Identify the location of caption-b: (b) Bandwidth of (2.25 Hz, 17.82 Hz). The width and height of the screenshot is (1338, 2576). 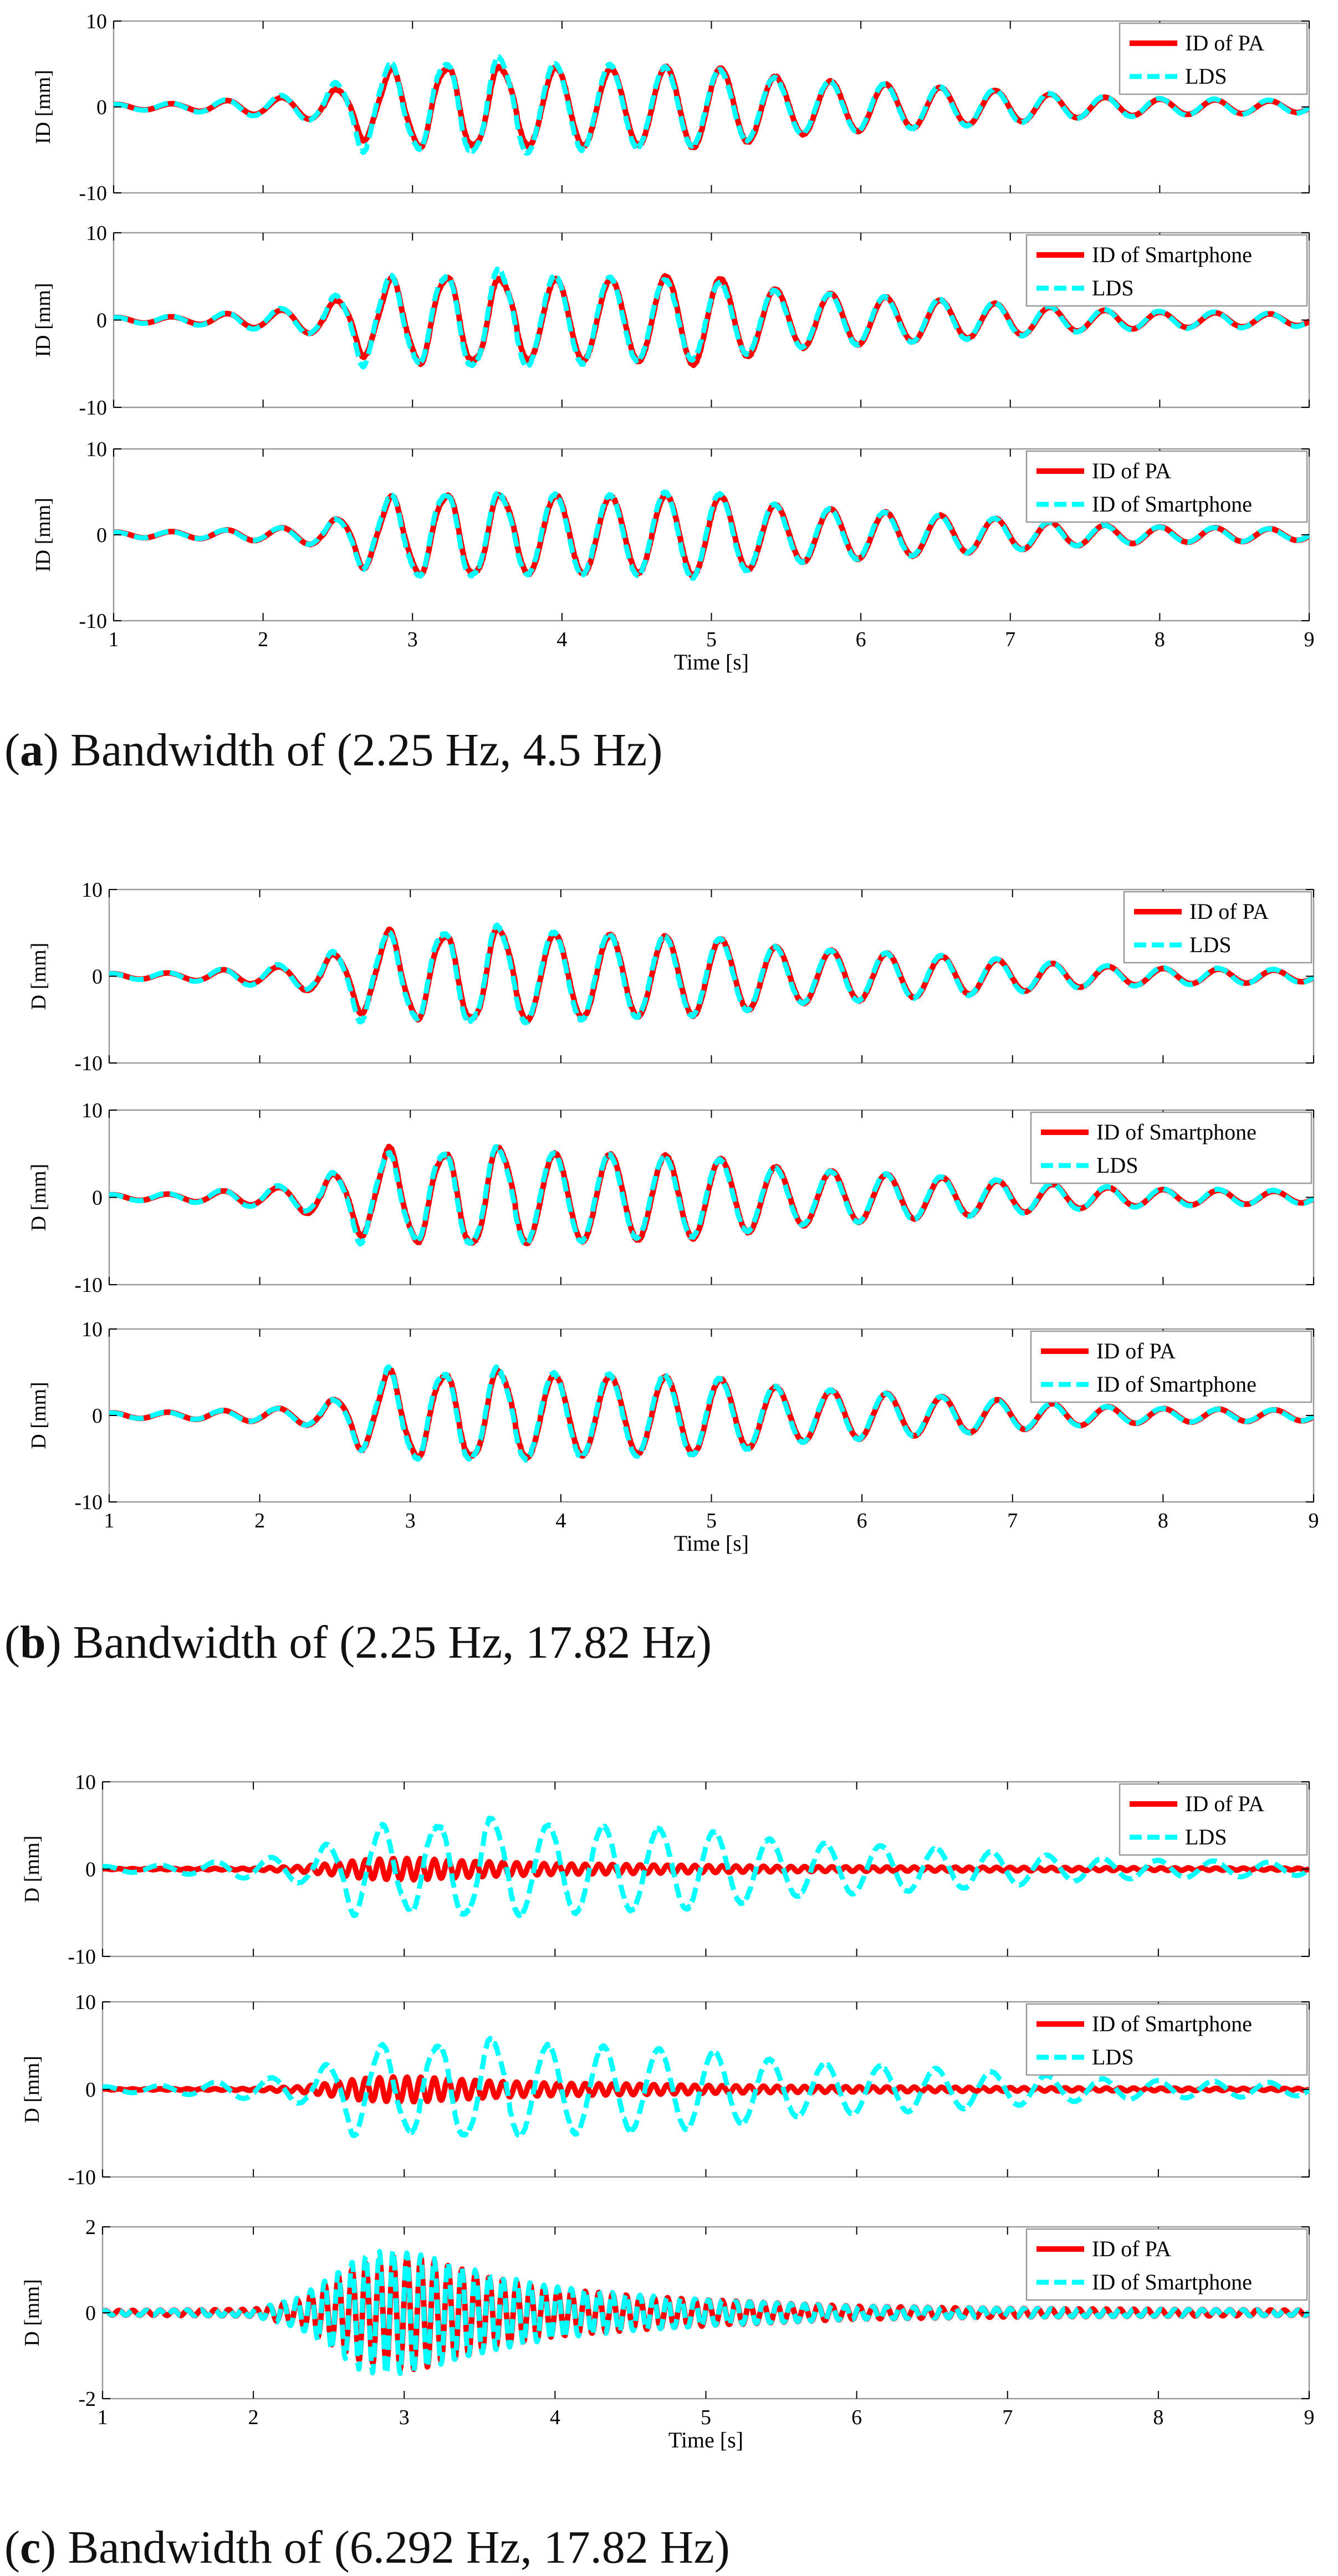
(358, 1642).